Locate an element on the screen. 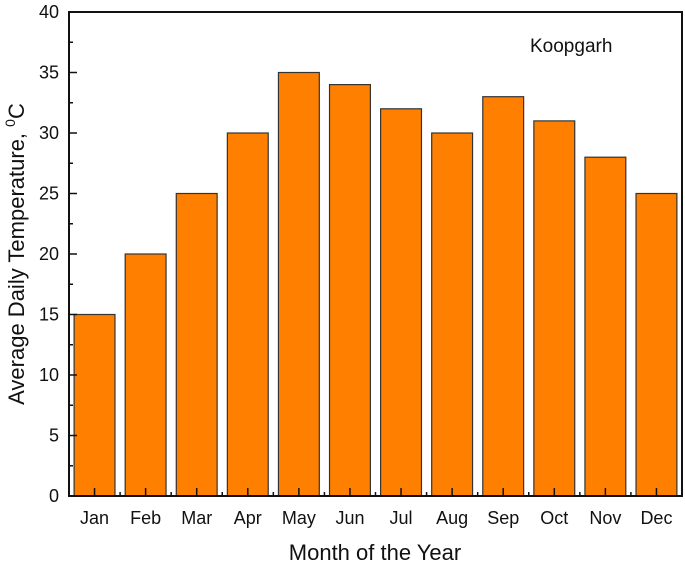 The image size is (685, 566). x-axis: Jan Feb Mar Apr May Jun Jul Aug Sep Oct Nov Dec is located at coordinates (376, 508).